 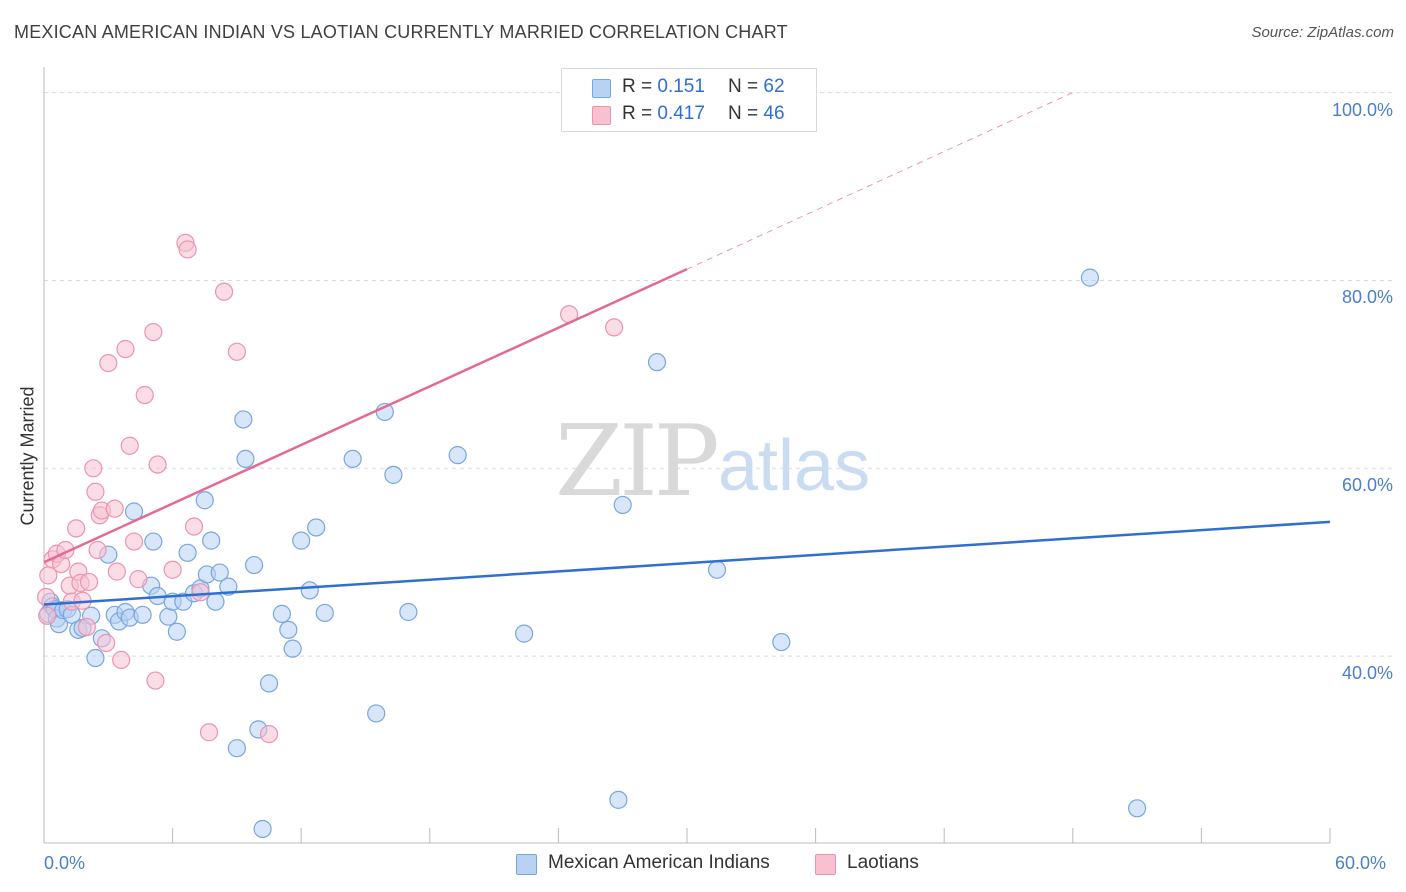 I want to click on x-tick-label: 0.0%, so click(x=65, y=863).